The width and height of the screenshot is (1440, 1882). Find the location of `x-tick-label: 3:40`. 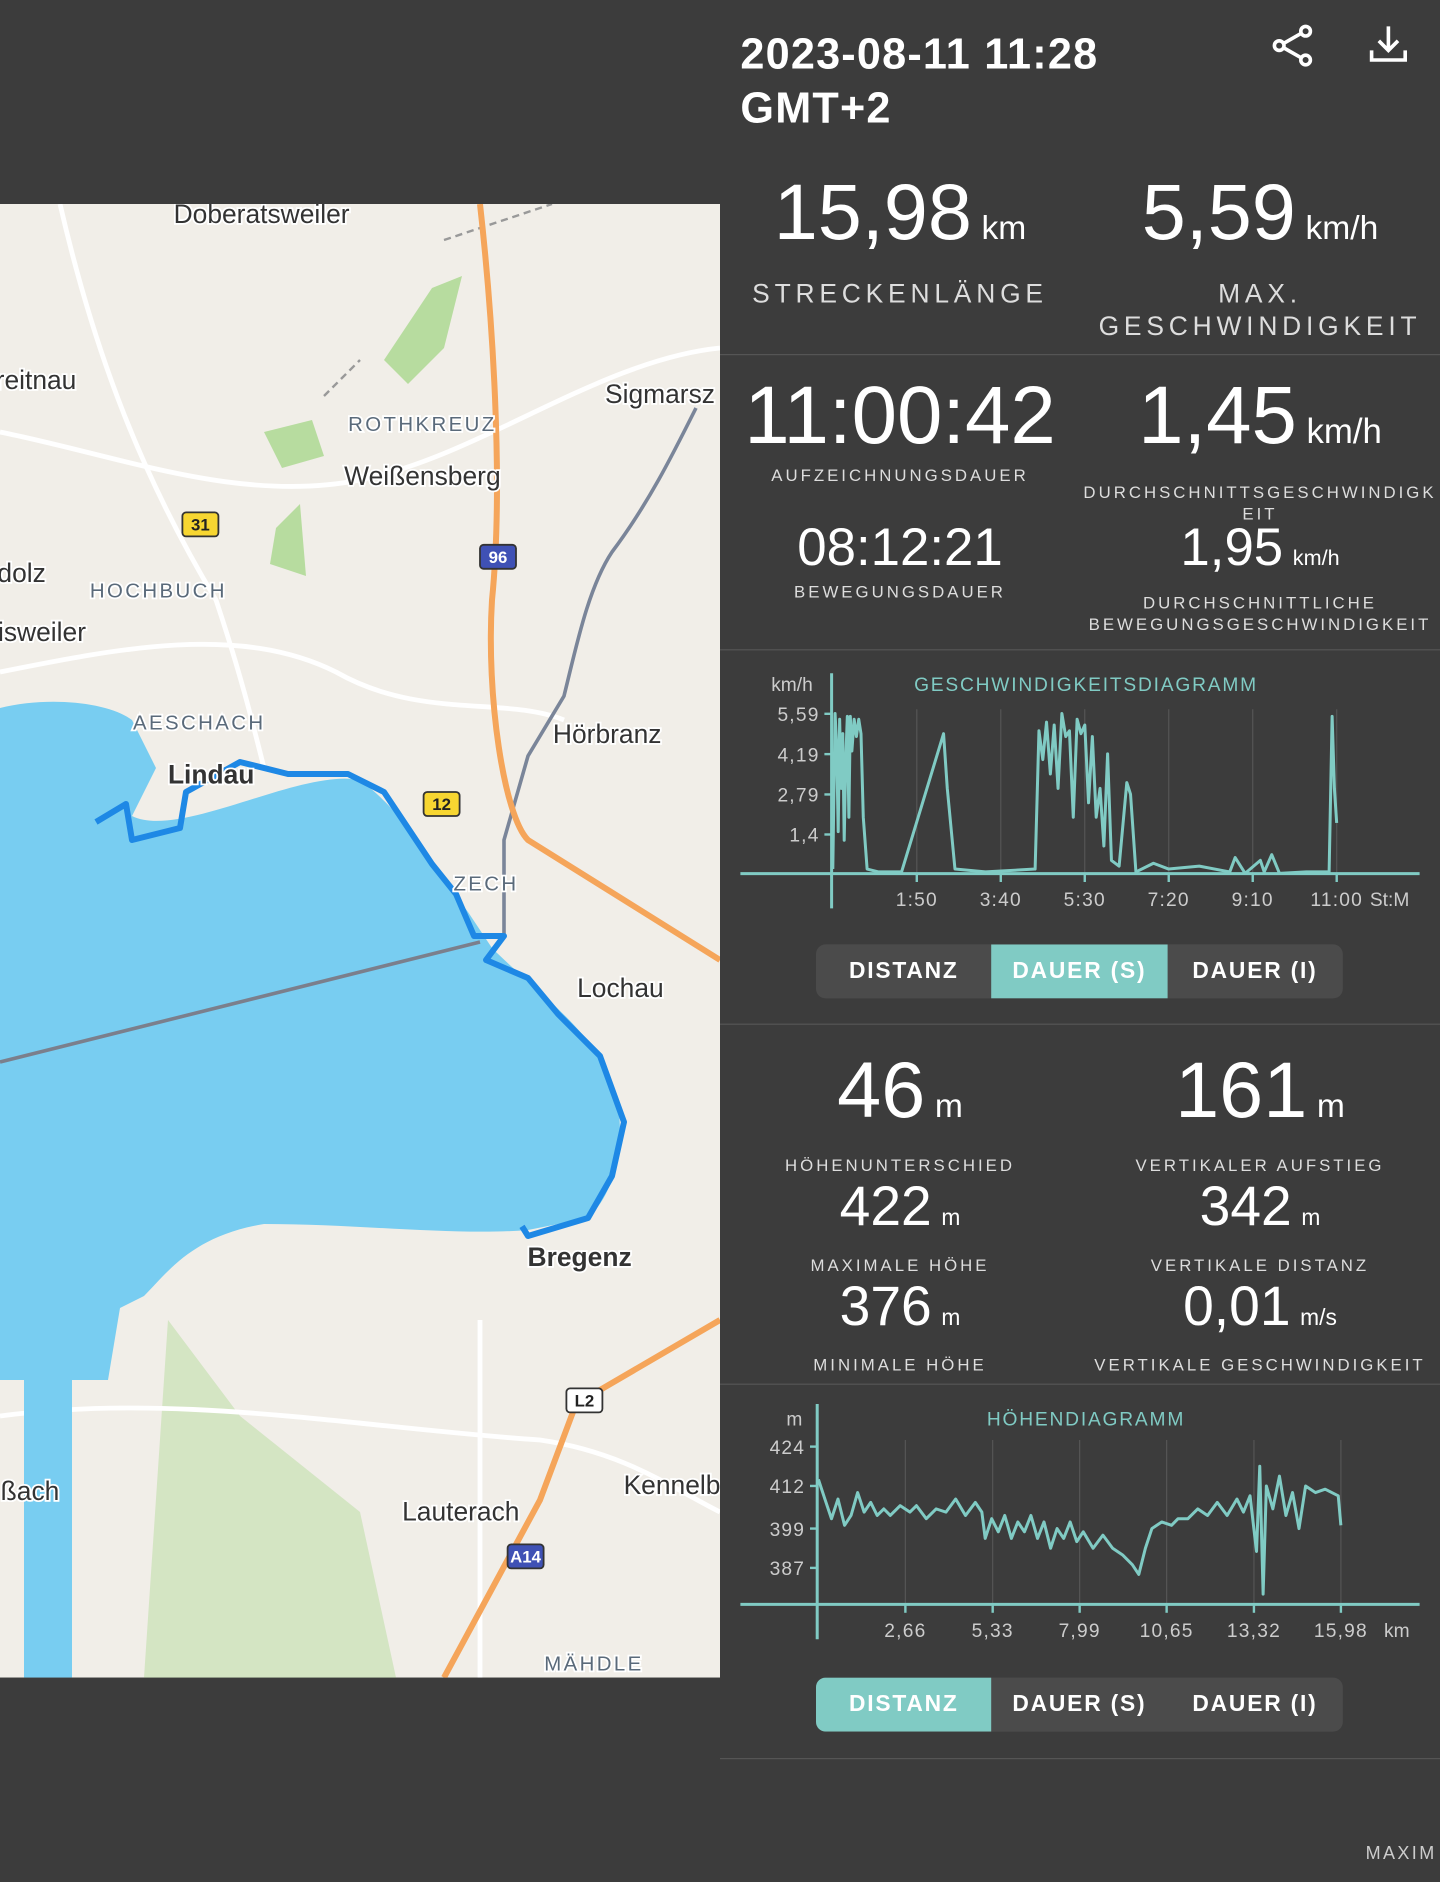

x-tick-label: 3:40 is located at coordinates (1001, 900).